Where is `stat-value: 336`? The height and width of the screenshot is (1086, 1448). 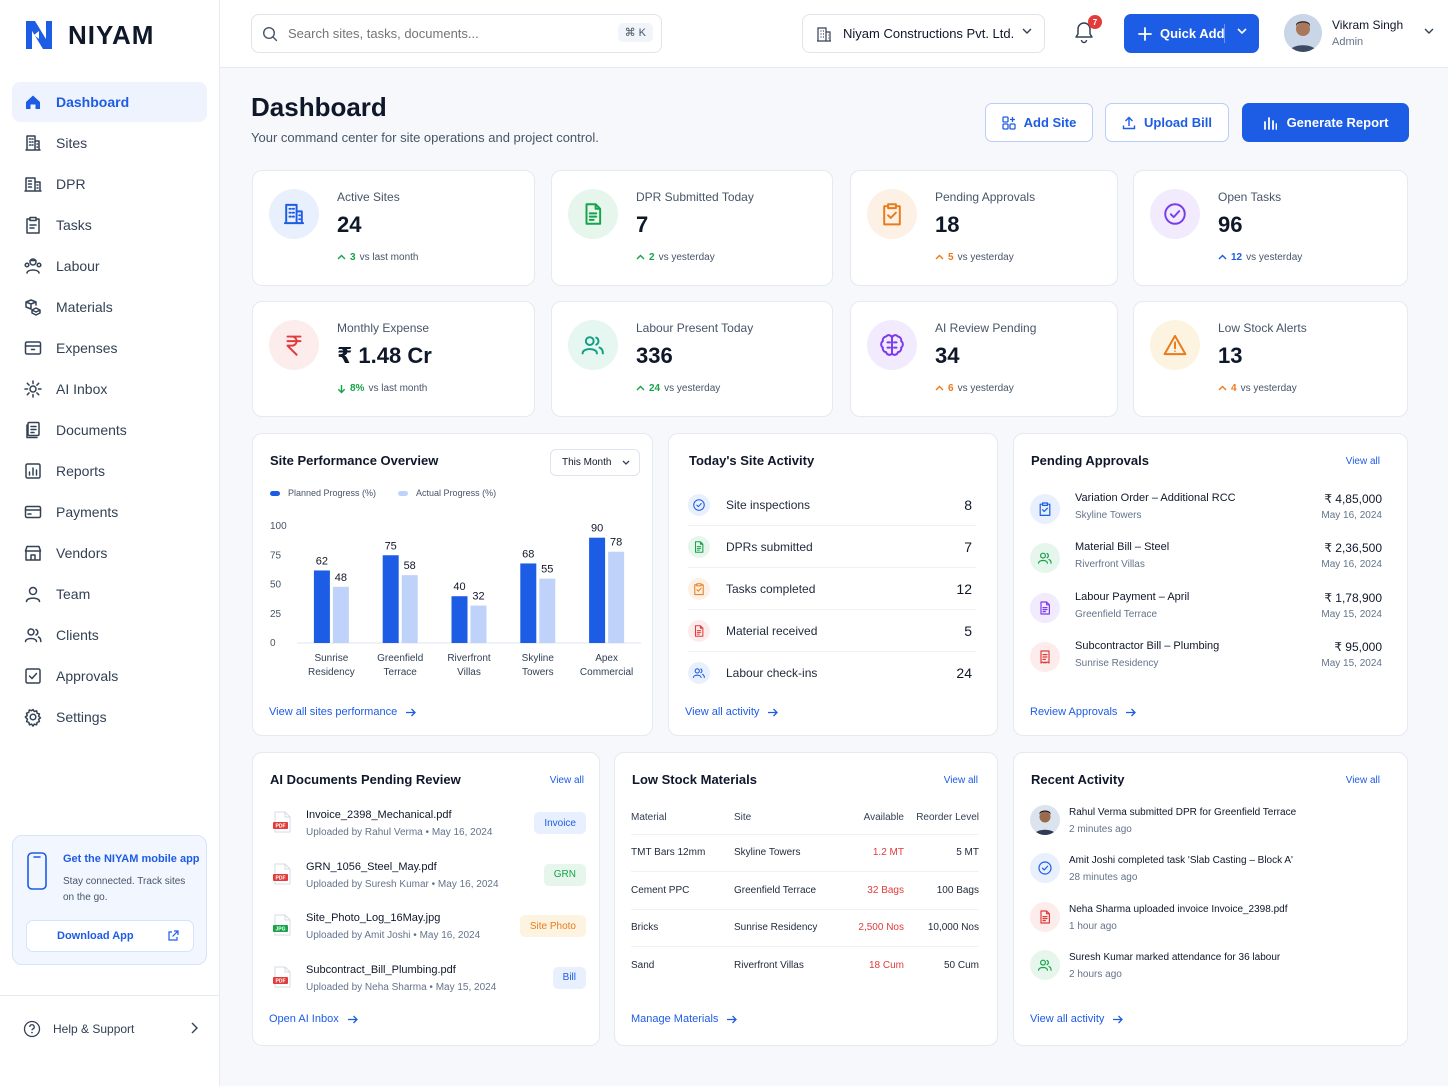 stat-value: 336 is located at coordinates (654, 355).